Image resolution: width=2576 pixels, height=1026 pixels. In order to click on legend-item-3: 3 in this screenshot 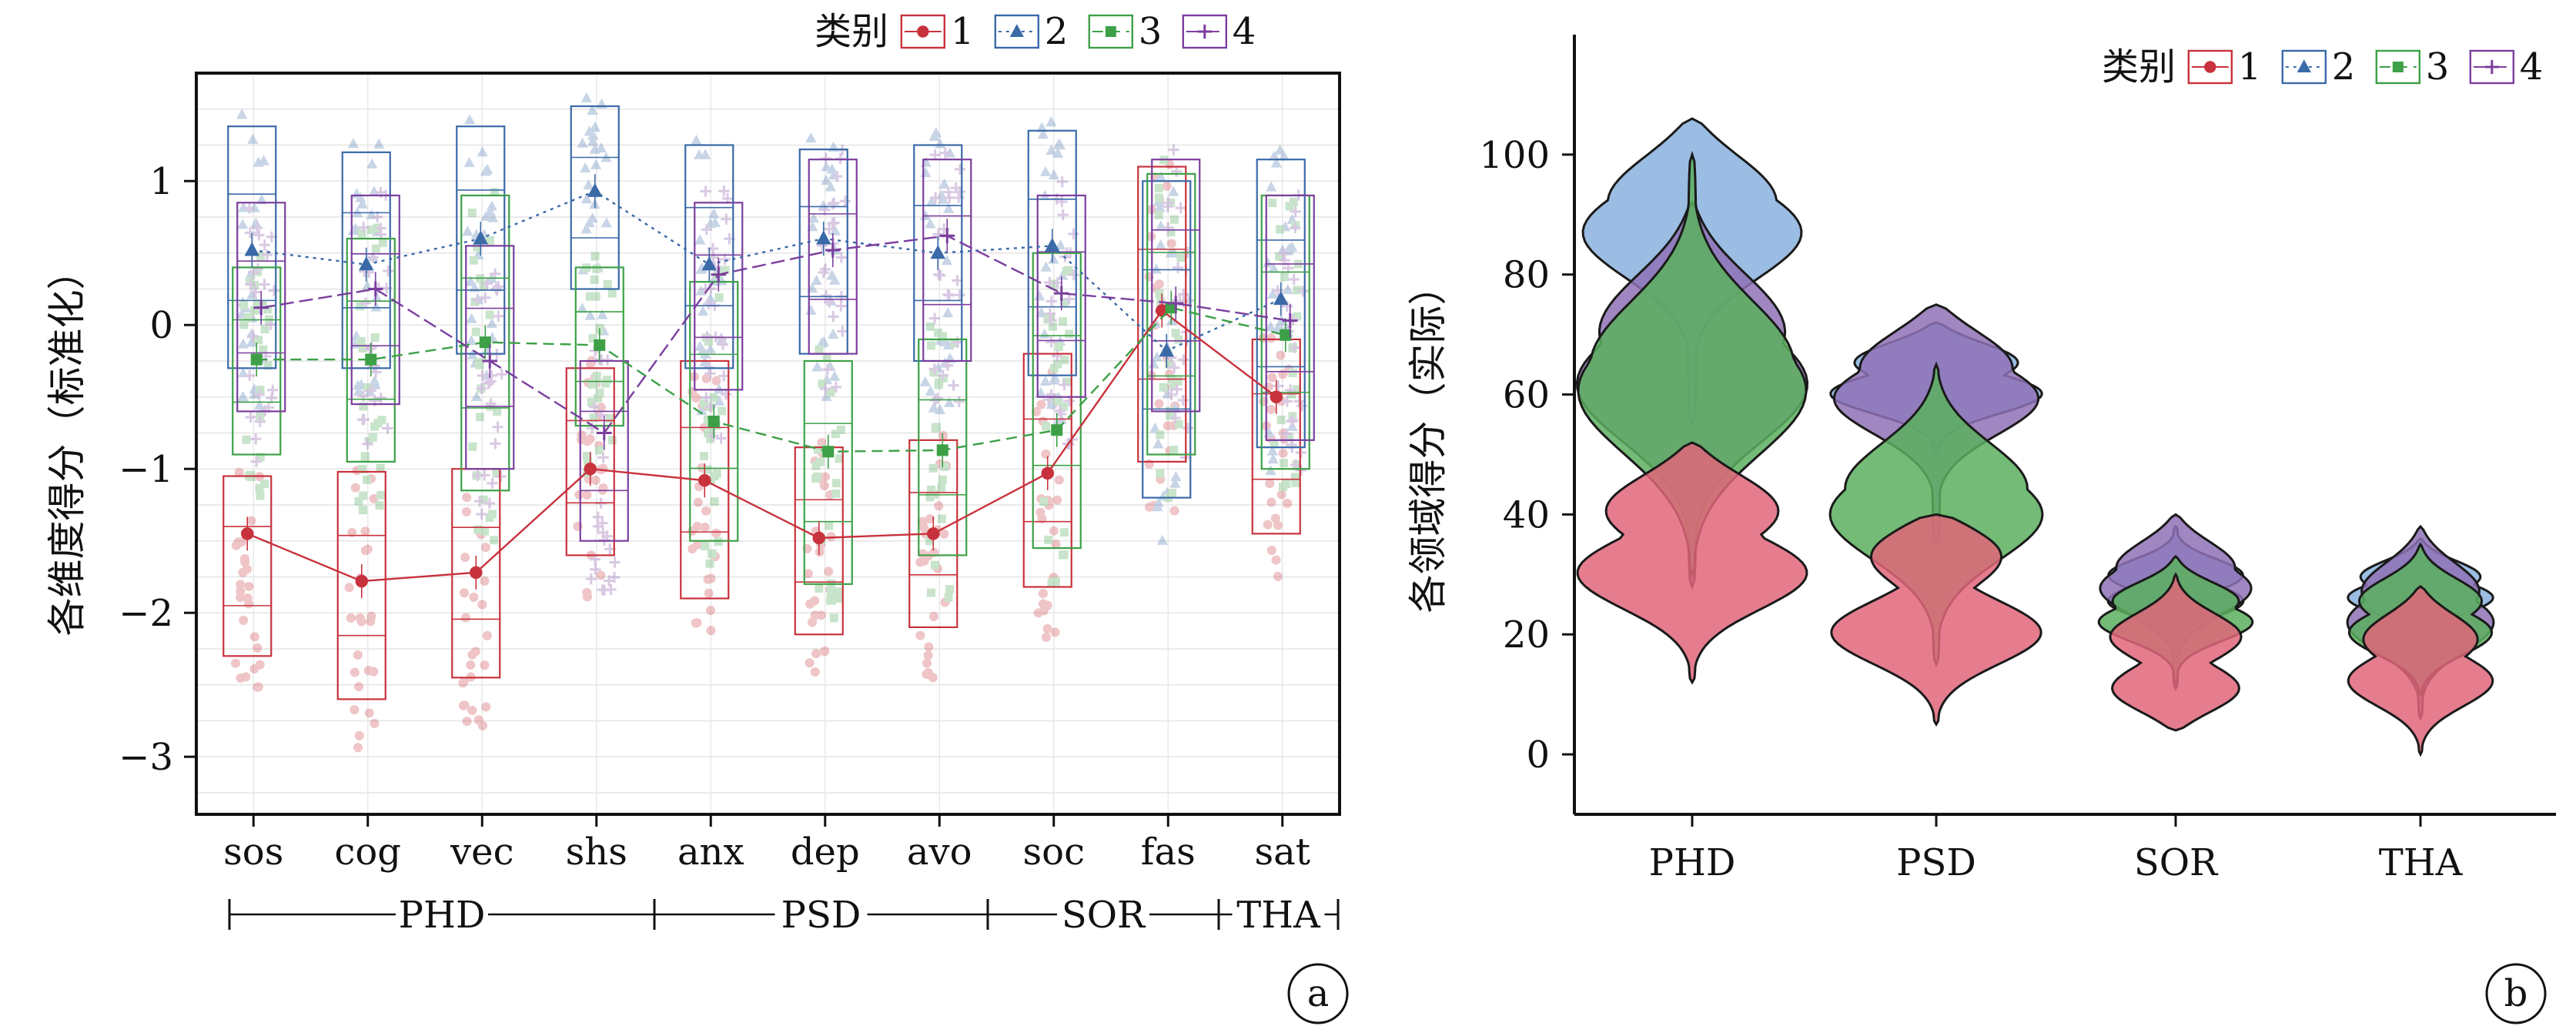, I will do `click(2412, 67)`.